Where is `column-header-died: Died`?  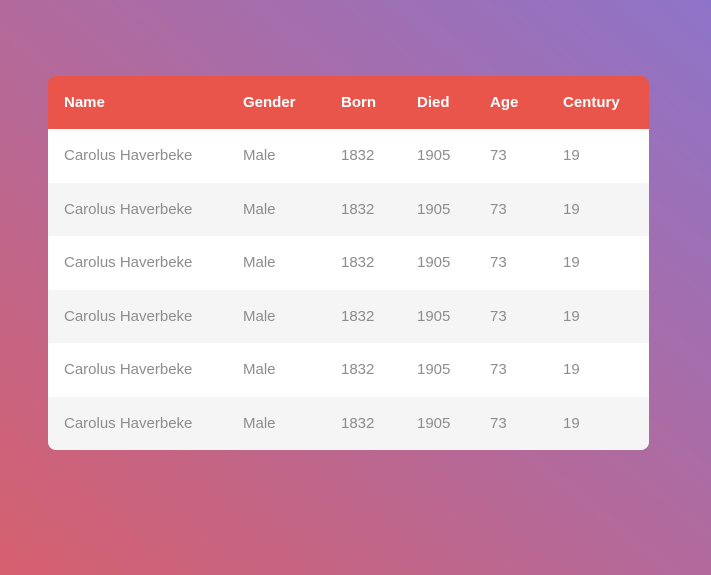 column-header-died: Died is located at coordinates (437, 102).